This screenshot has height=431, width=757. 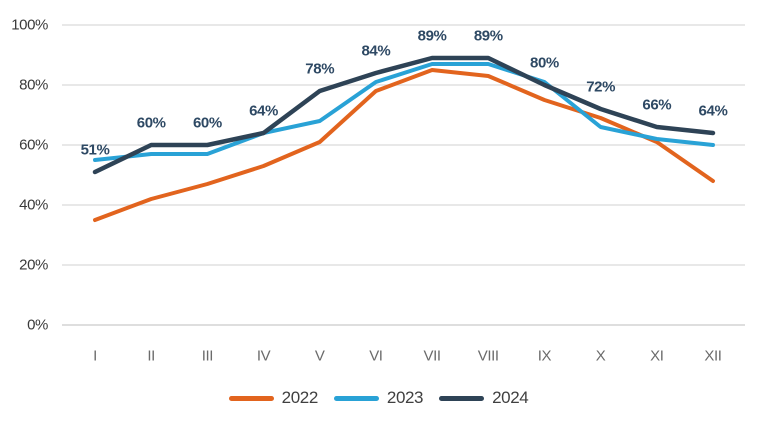 What do you see at coordinates (251, 398) in the screenshot?
I see `legend-swatch-2022` at bounding box center [251, 398].